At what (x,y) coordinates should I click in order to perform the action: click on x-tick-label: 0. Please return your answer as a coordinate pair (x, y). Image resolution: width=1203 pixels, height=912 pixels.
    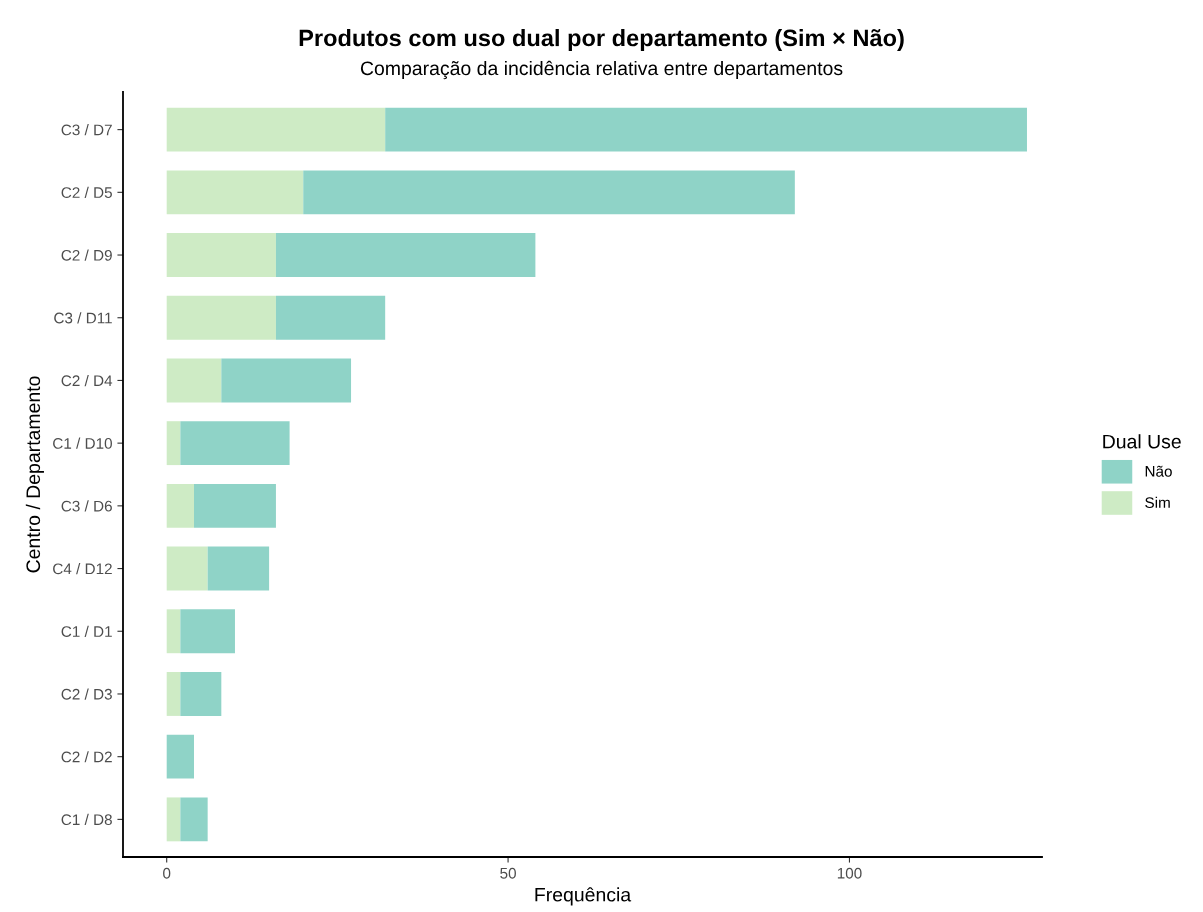
    Looking at the image, I should click on (167, 873).